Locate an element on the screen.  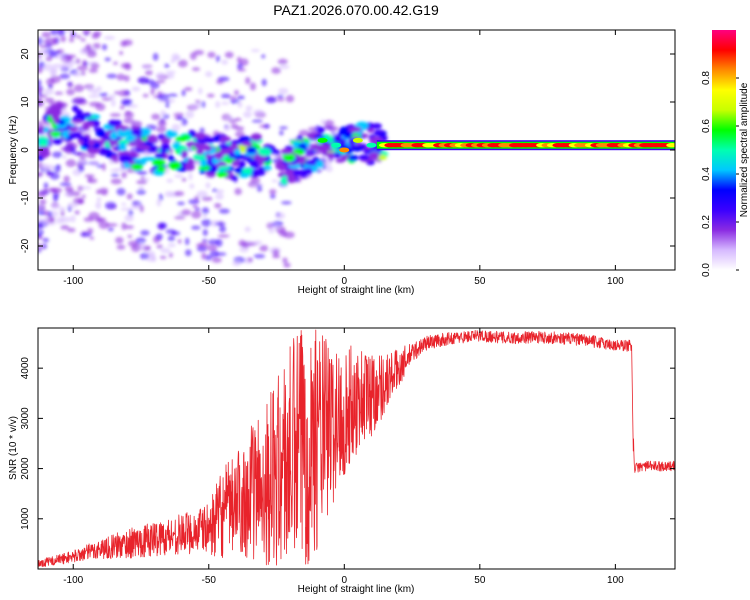
spectrogram-x-tick-label: 100 is located at coordinates (615, 281).